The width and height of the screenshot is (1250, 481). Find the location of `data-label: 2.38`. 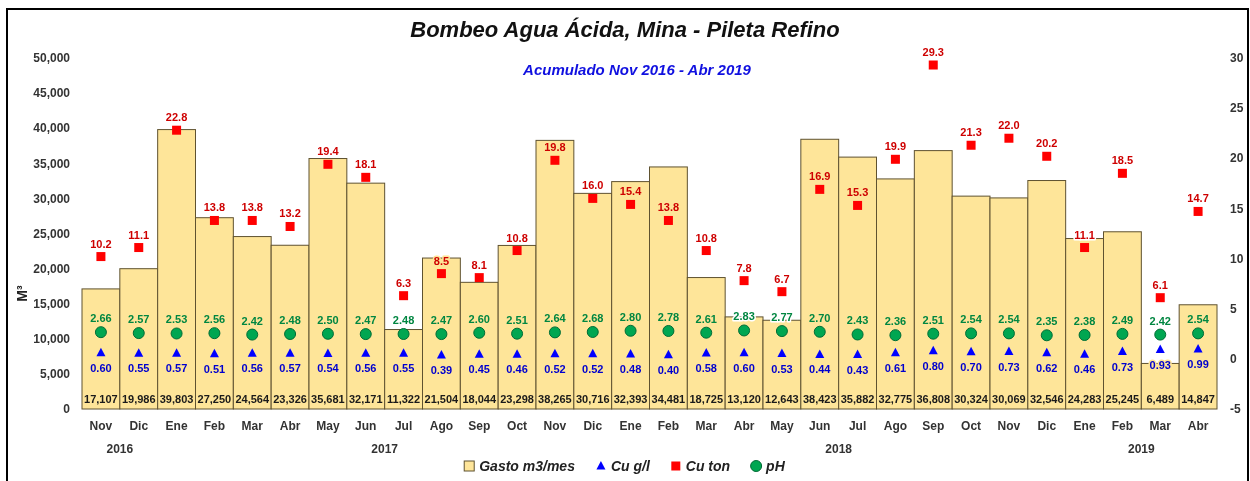

data-label: 2.38 is located at coordinates (1084, 320).